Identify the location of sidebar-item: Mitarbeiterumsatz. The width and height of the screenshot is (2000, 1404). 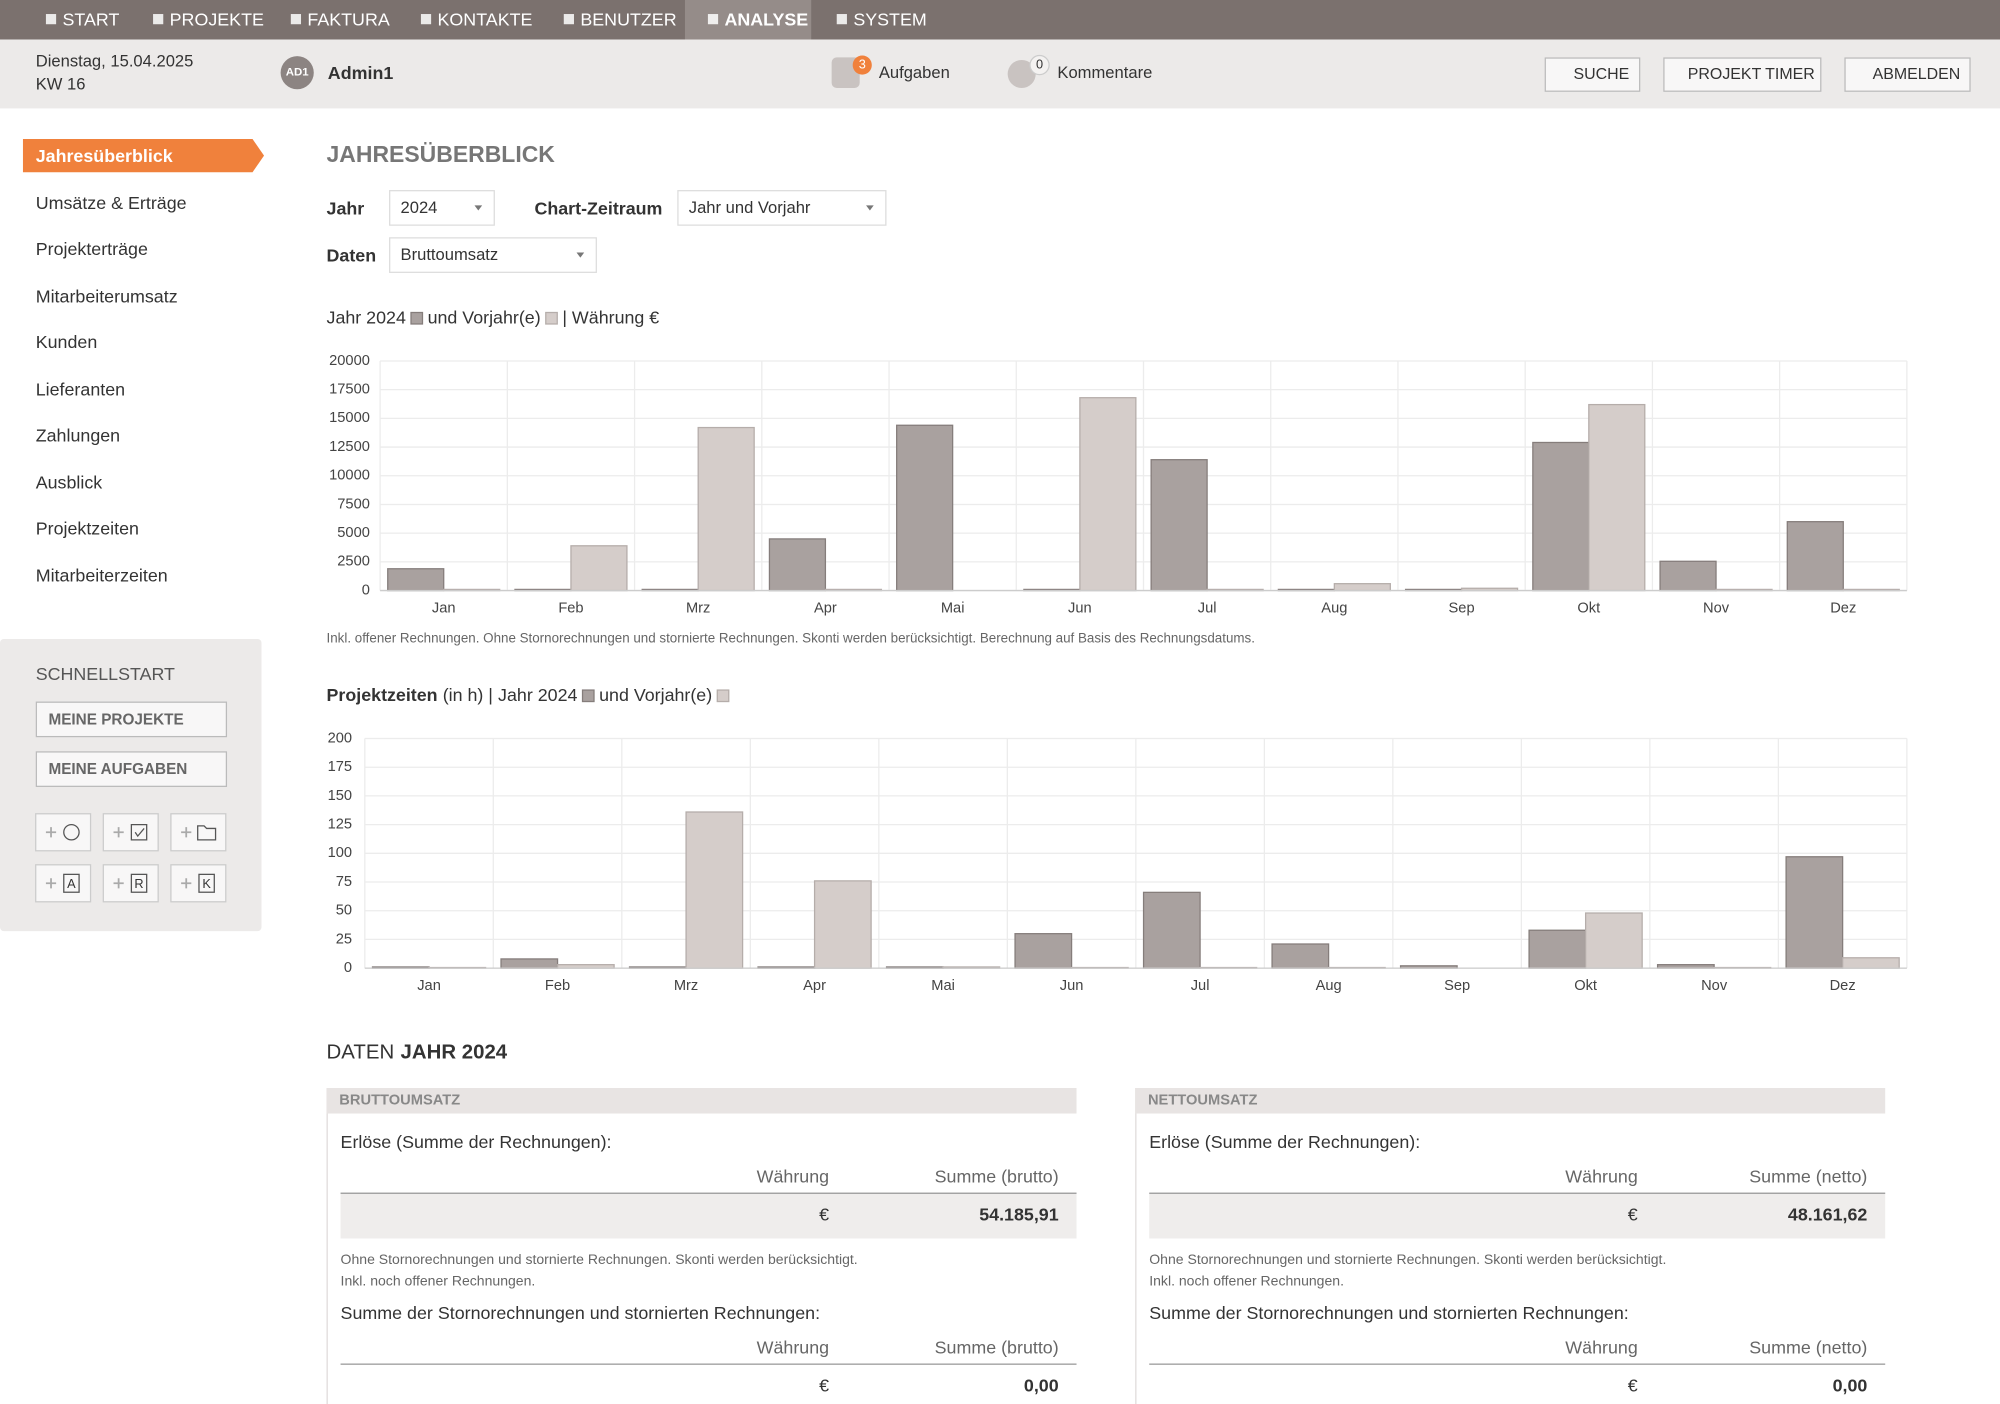
(106, 295).